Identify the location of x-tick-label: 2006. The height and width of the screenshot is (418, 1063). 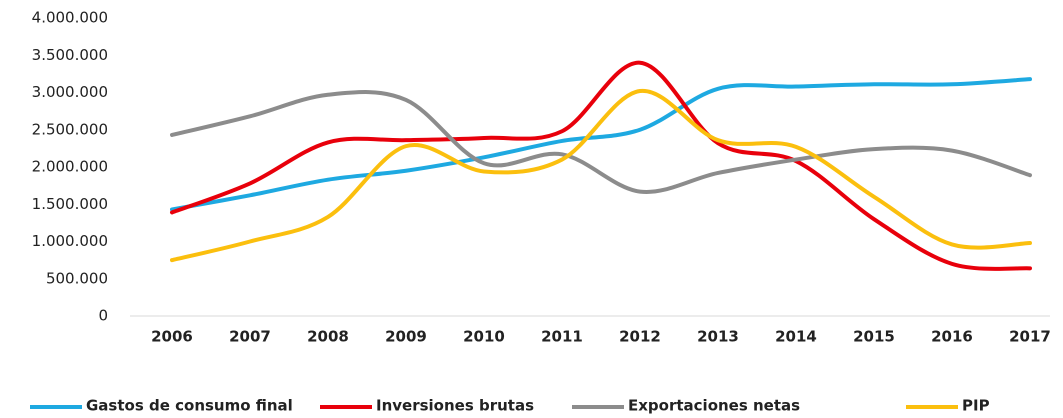
(172, 337).